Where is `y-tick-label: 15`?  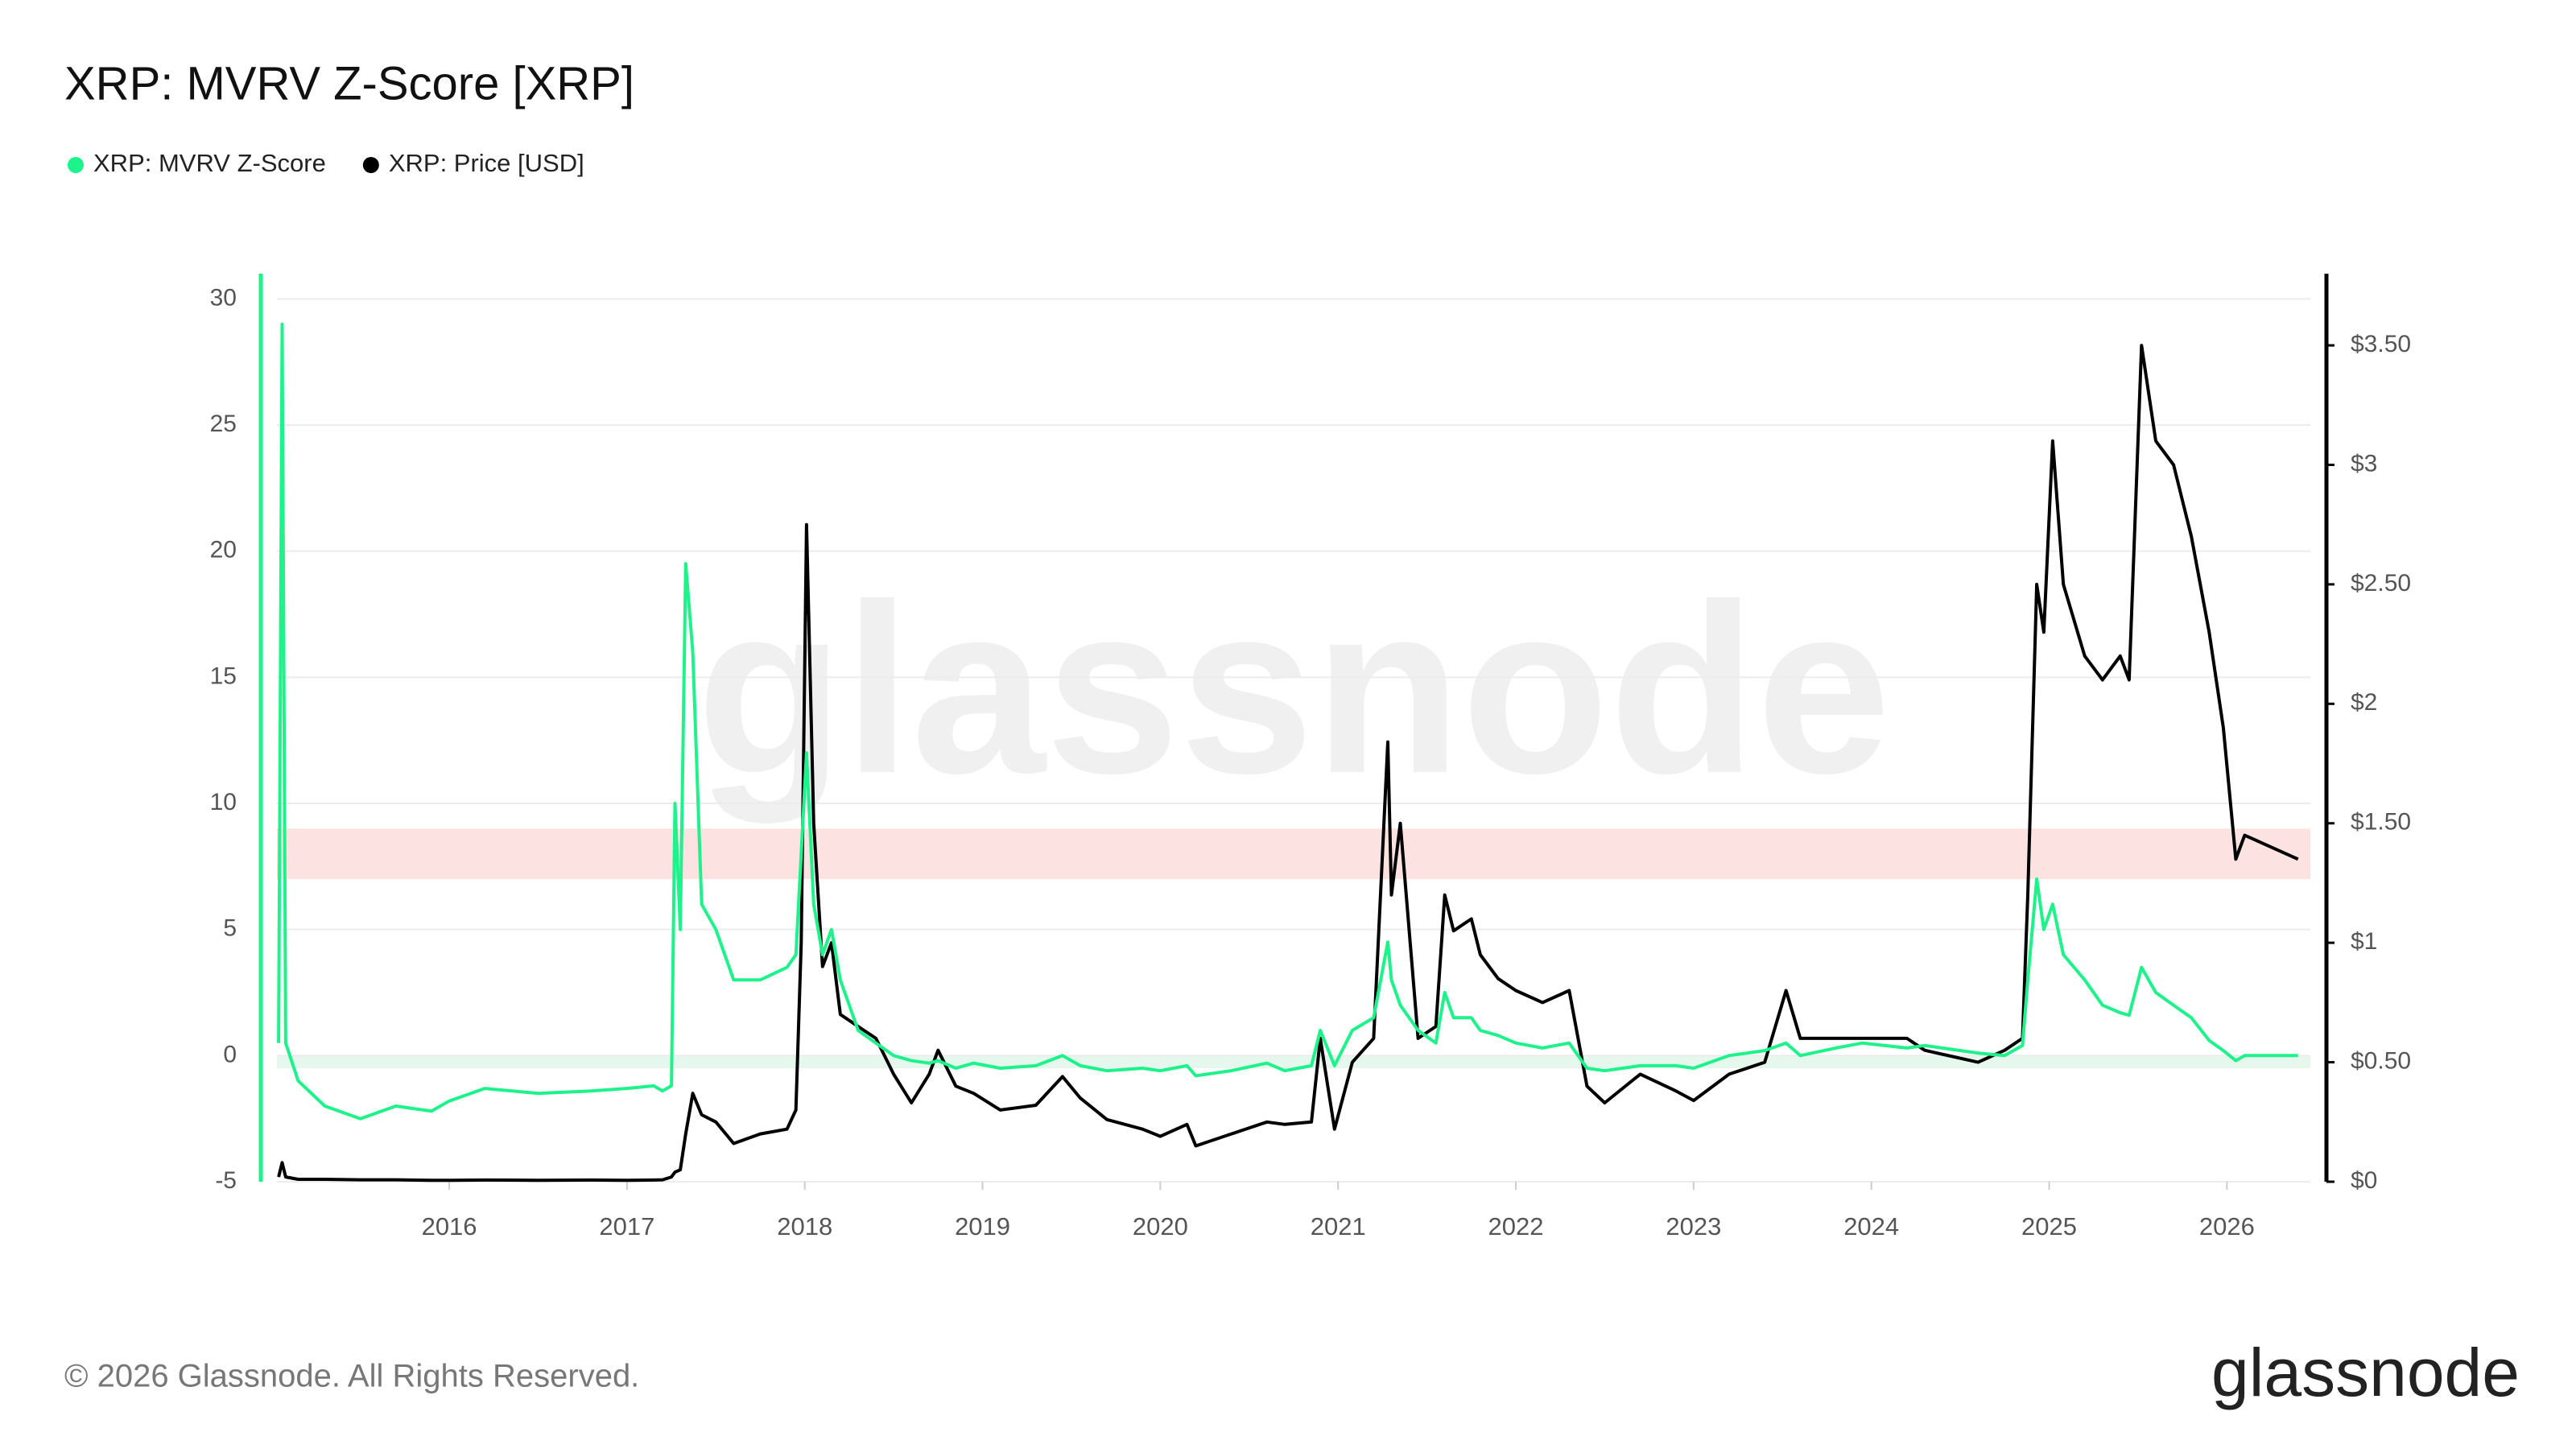 y-tick-label: 15 is located at coordinates (223, 676).